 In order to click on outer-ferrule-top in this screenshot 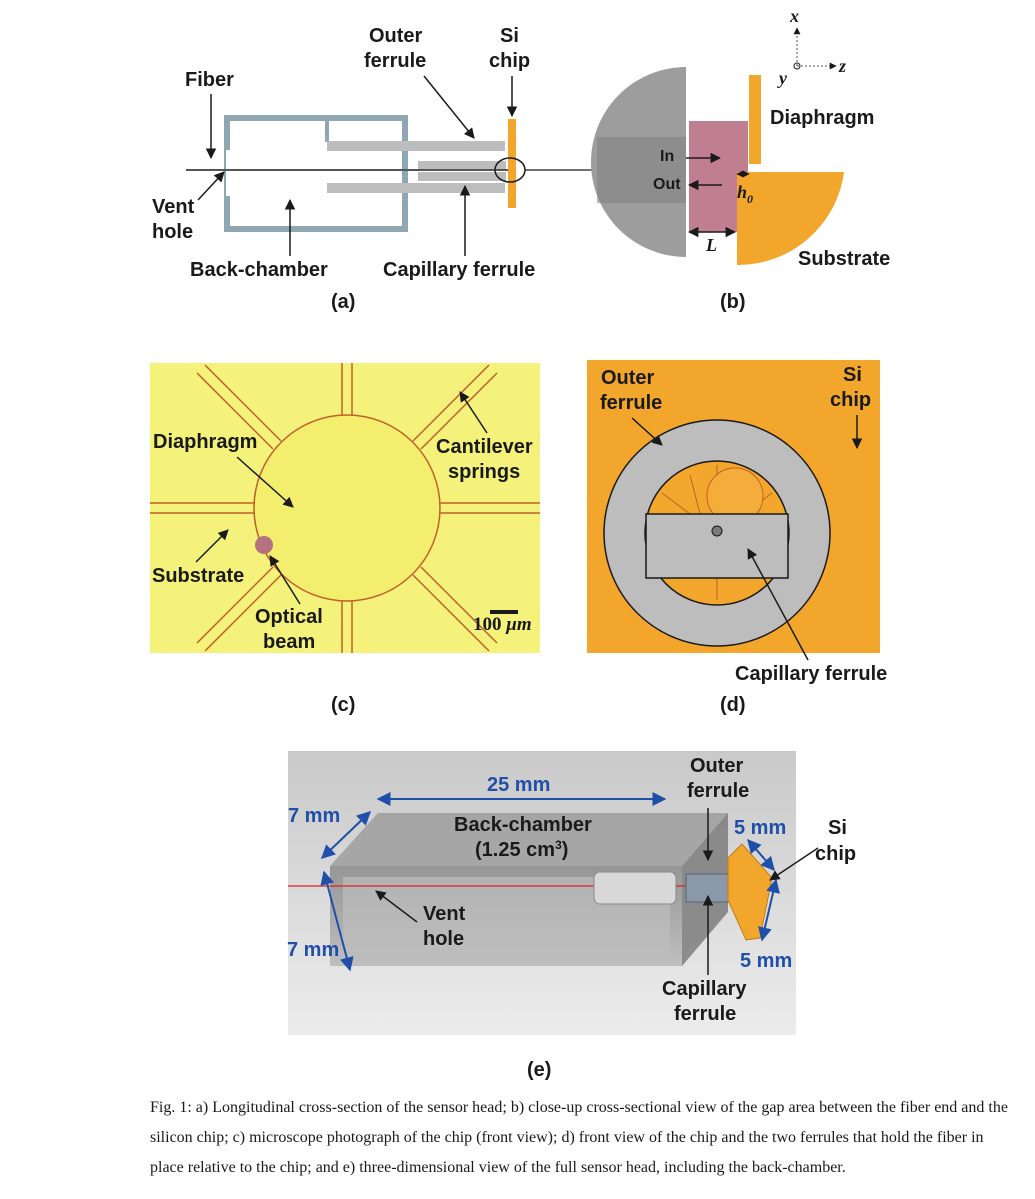, I will do `click(416, 146)`.